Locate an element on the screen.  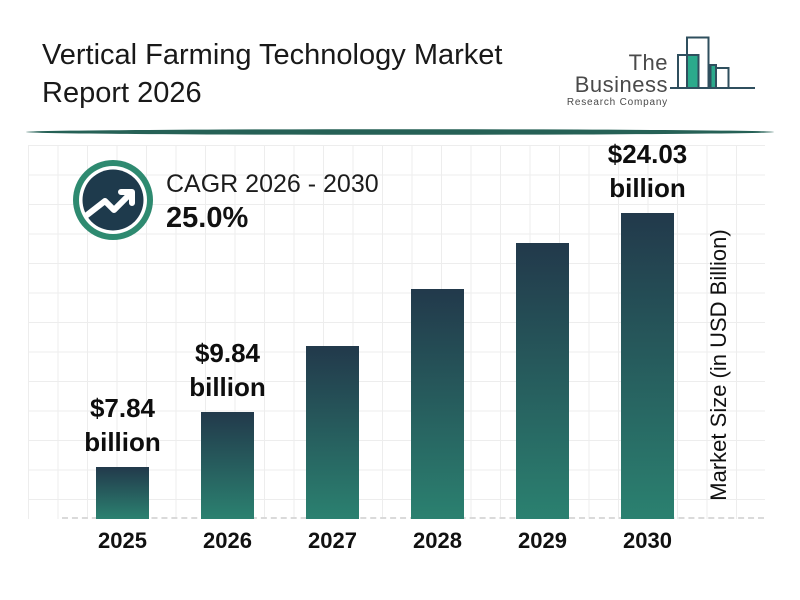
bar-column-2026: $9.84 billion is located at coordinates (227, 329).